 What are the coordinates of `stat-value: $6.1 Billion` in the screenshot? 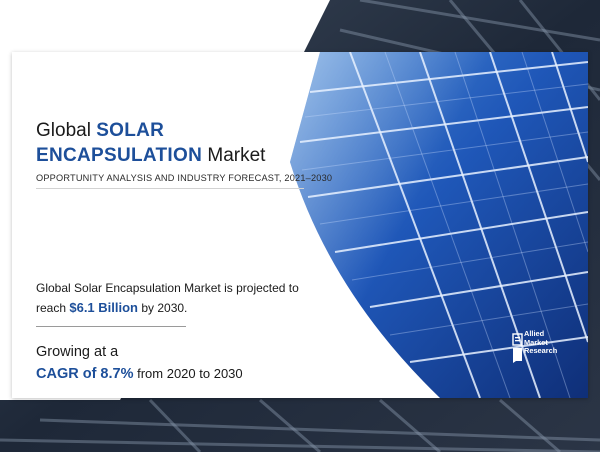 It's located at (103, 307).